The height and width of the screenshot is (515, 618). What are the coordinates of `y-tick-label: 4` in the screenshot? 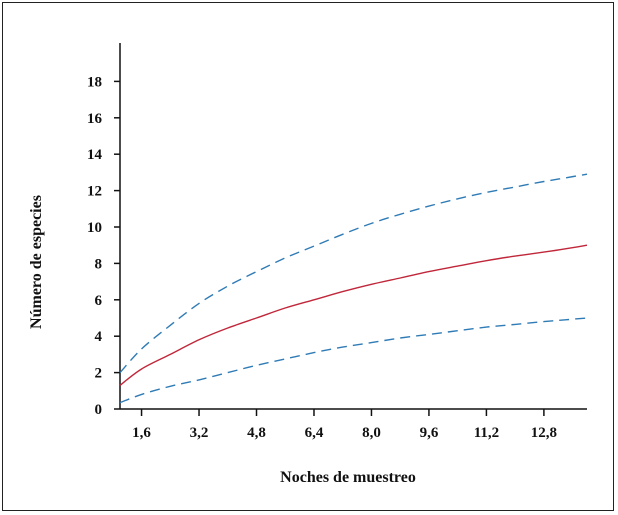 It's located at (99, 337).